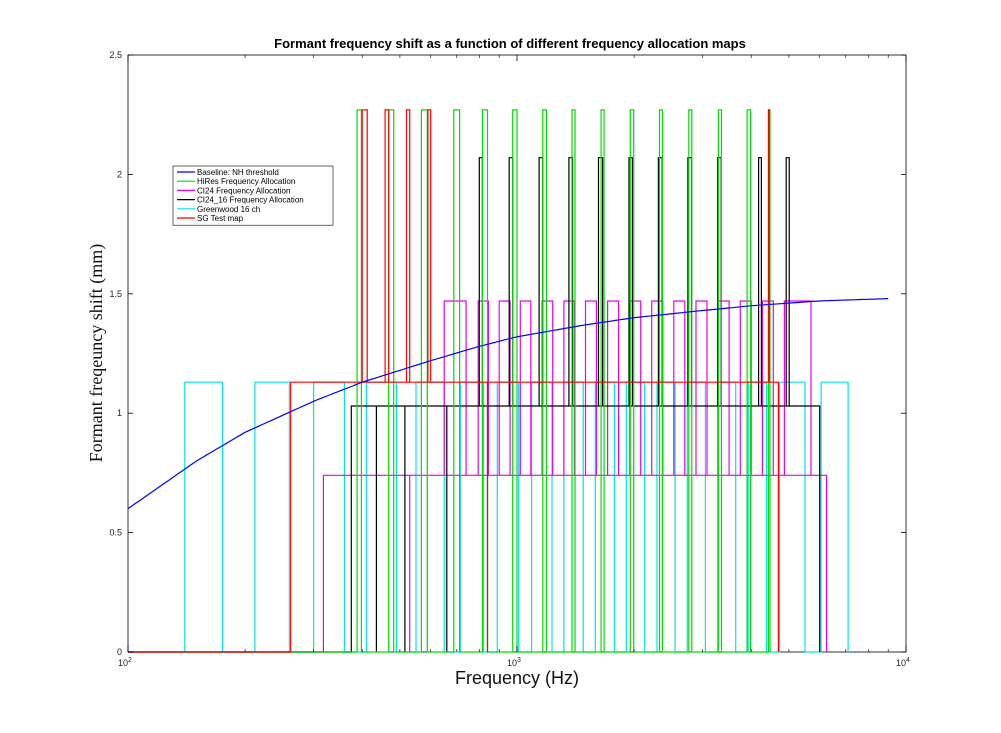 The width and height of the screenshot is (1001, 733). Describe the element at coordinates (119, 652) in the screenshot. I see `y-tick-label: 0` at that location.